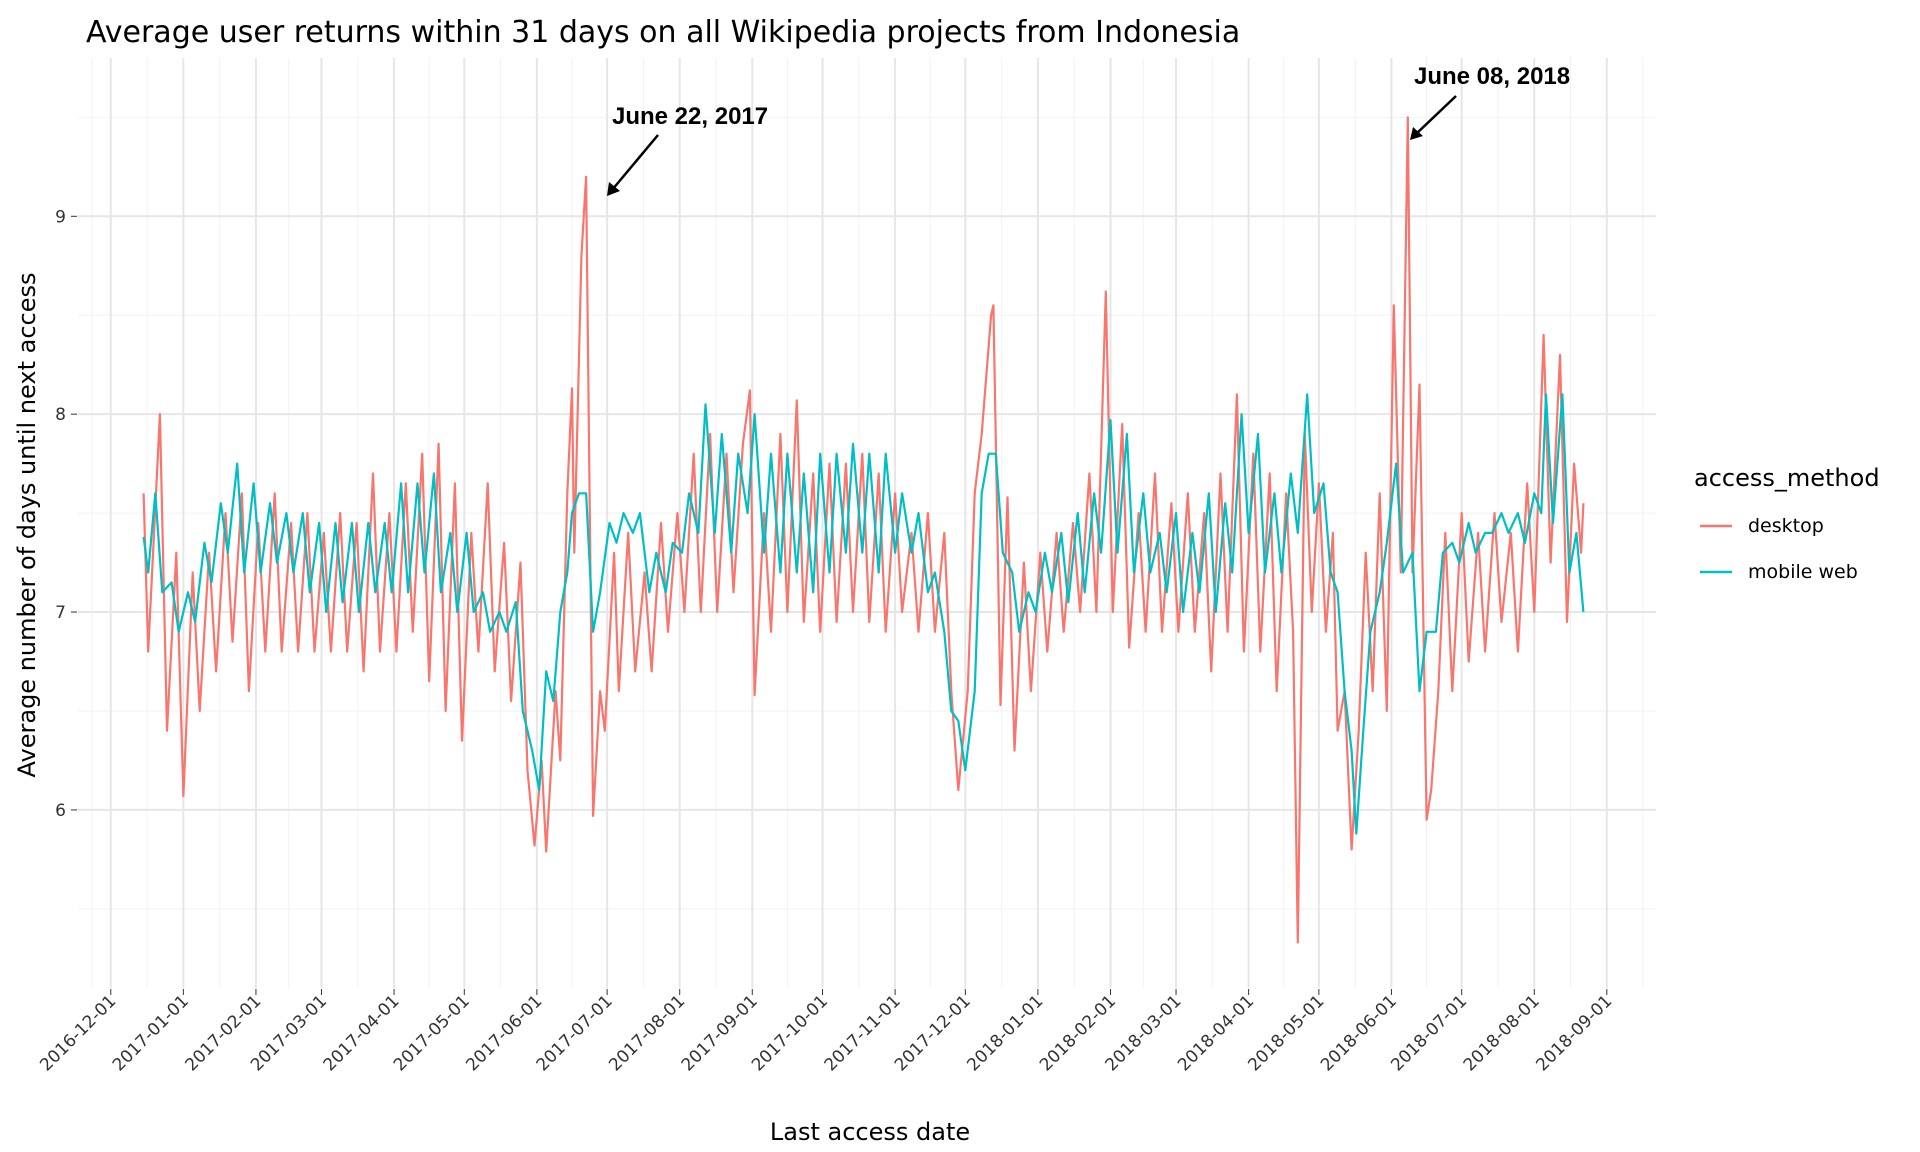 This screenshot has width=1920, height=1152. What do you see at coordinates (687, 149) in the screenshot?
I see `annotation-june-22-2017: June 22, 2017` at bounding box center [687, 149].